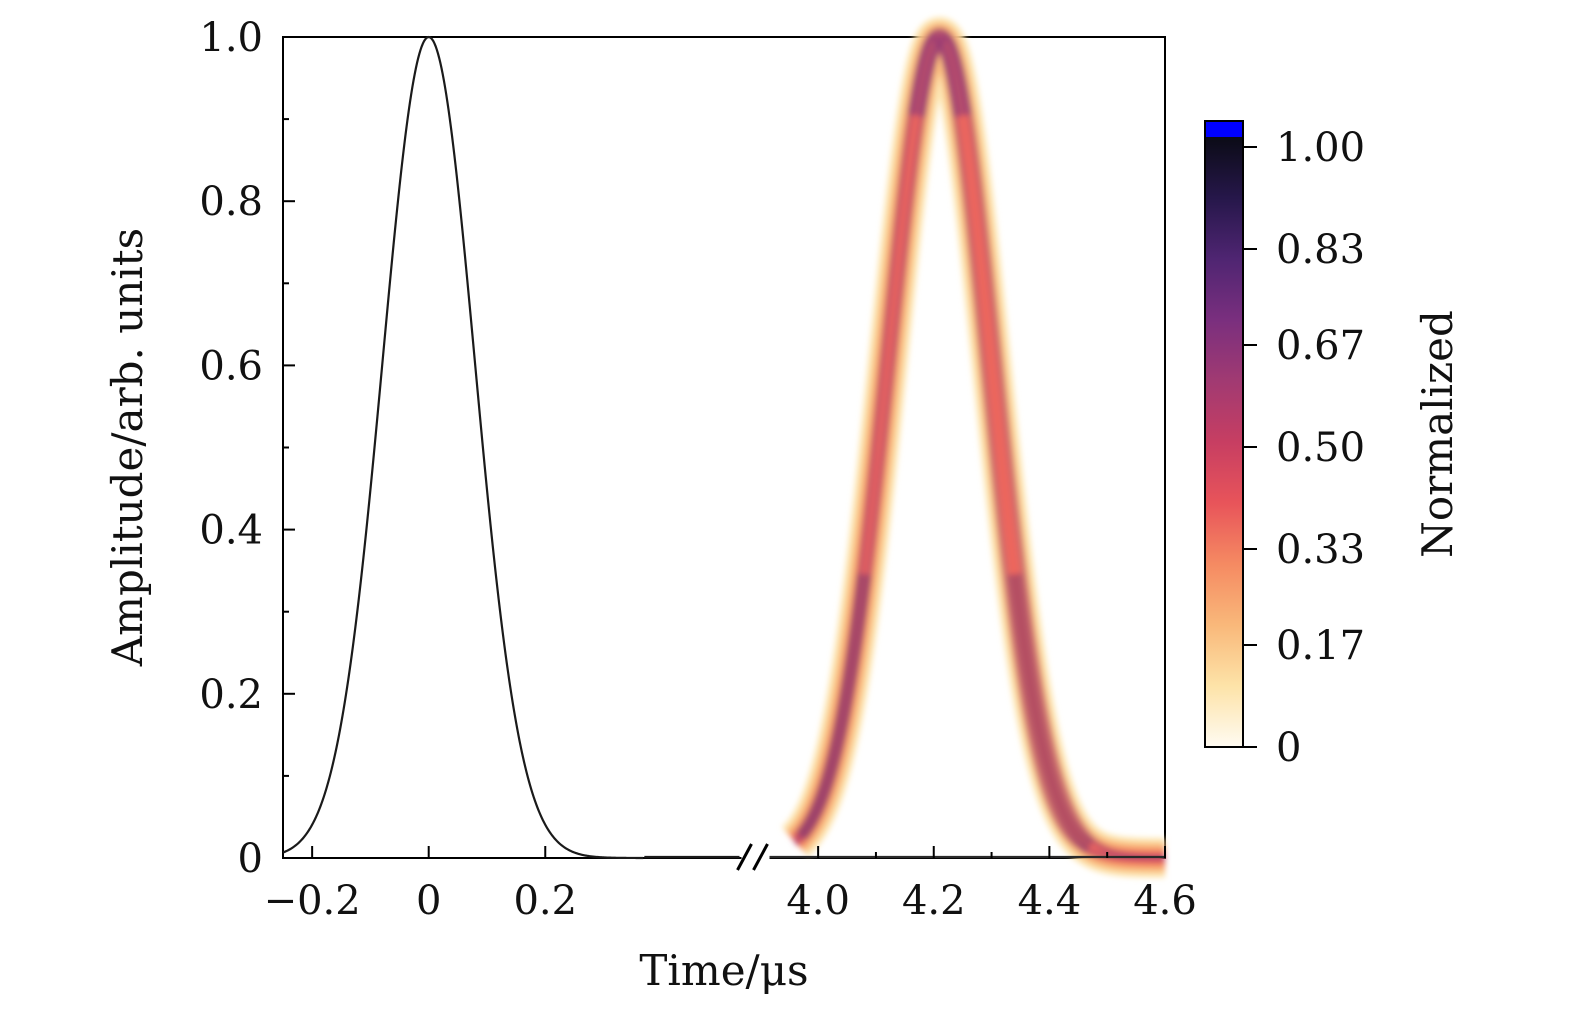 The height and width of the screenshot is (1014, 1575). I want to click on y-tick-label: 0.4, so click(231, 531).